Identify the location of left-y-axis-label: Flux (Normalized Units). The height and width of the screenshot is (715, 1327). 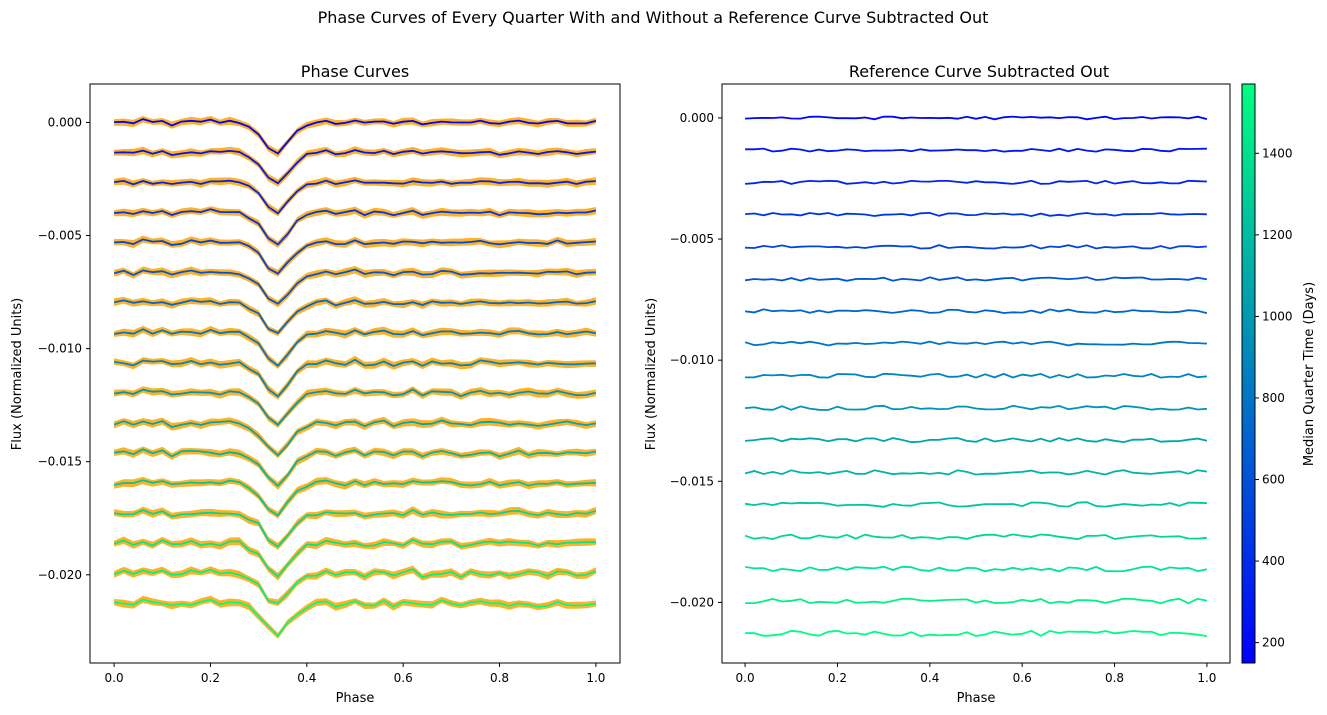
(17, 374).